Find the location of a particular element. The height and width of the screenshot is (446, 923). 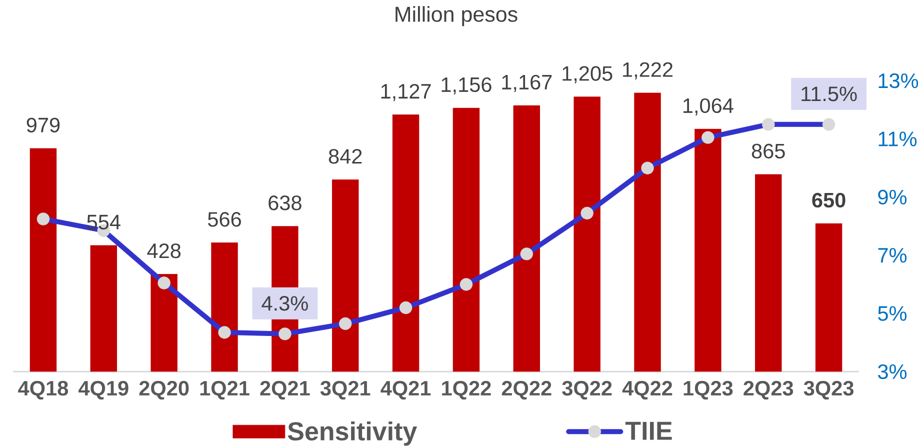

y2-tick-label: 3% is located at coordinates (892, 372).